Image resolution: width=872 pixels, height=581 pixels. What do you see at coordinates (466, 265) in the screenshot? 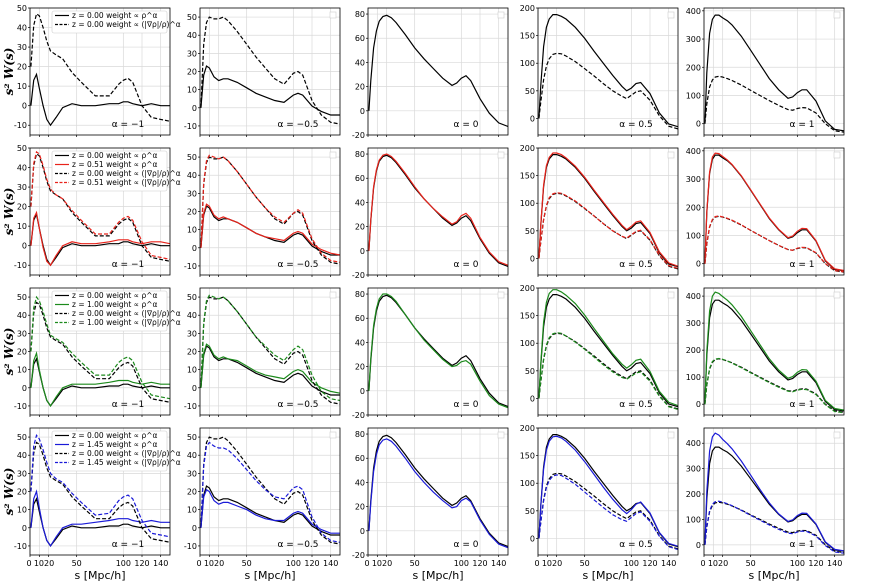
I see `alpha-label: α = 0` at bounding box center [466, 265].